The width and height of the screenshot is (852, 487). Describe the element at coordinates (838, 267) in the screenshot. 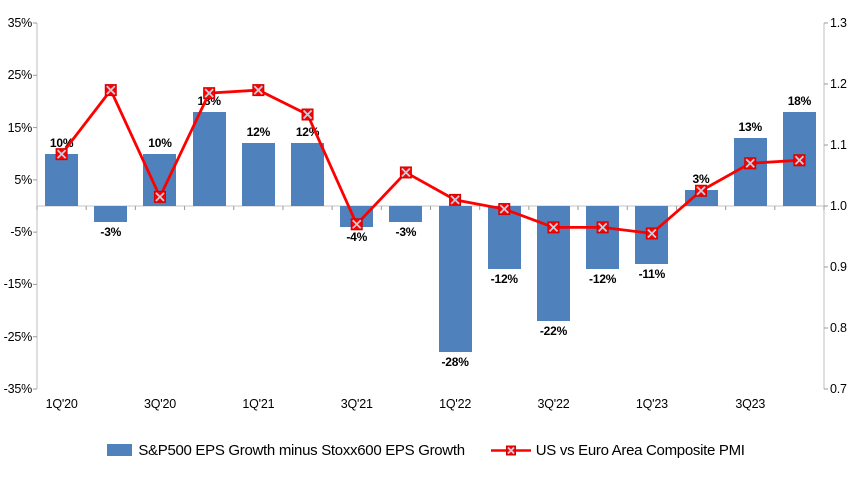

I see `right-axis-label: 0.9` at that location.